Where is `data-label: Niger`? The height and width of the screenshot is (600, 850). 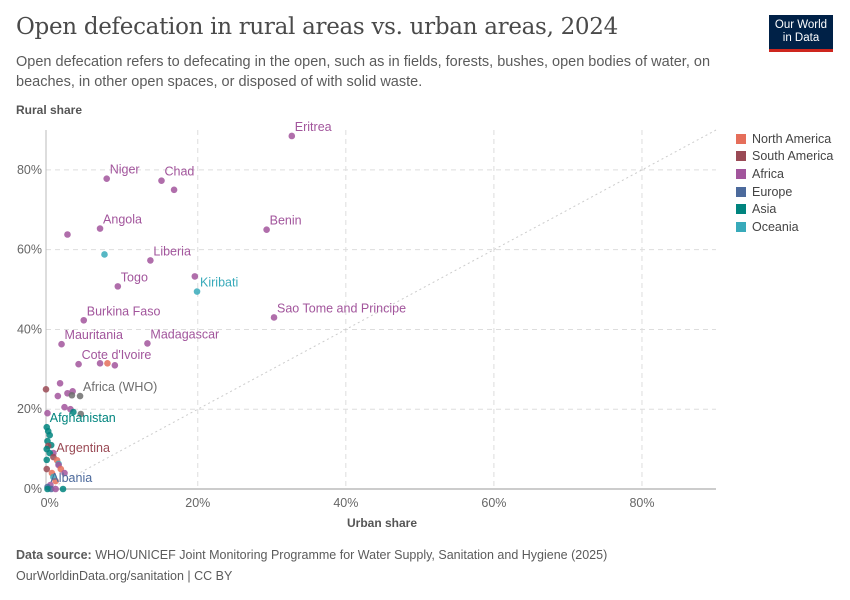 data-label: Niger is located at coordinates (125, 170).